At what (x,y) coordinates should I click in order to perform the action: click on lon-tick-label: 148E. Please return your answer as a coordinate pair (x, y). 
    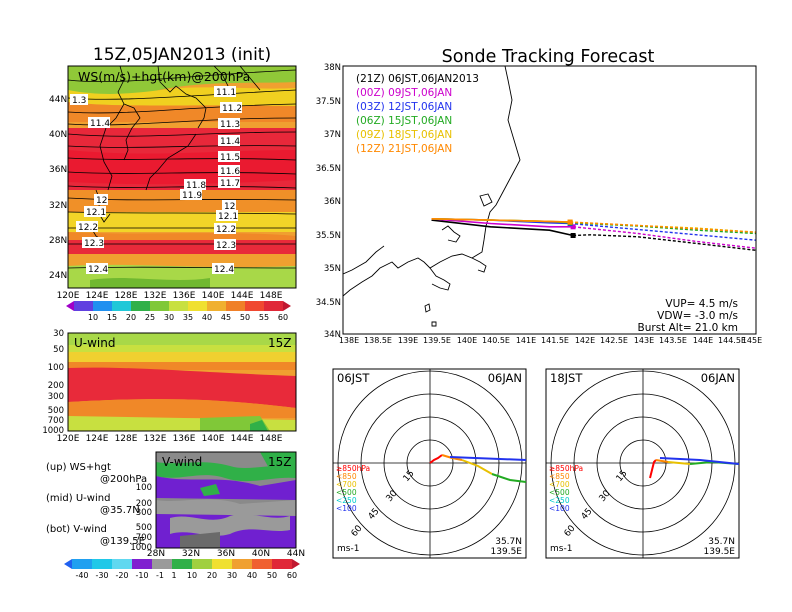
    Looking at the image, I should click on (271, 296).